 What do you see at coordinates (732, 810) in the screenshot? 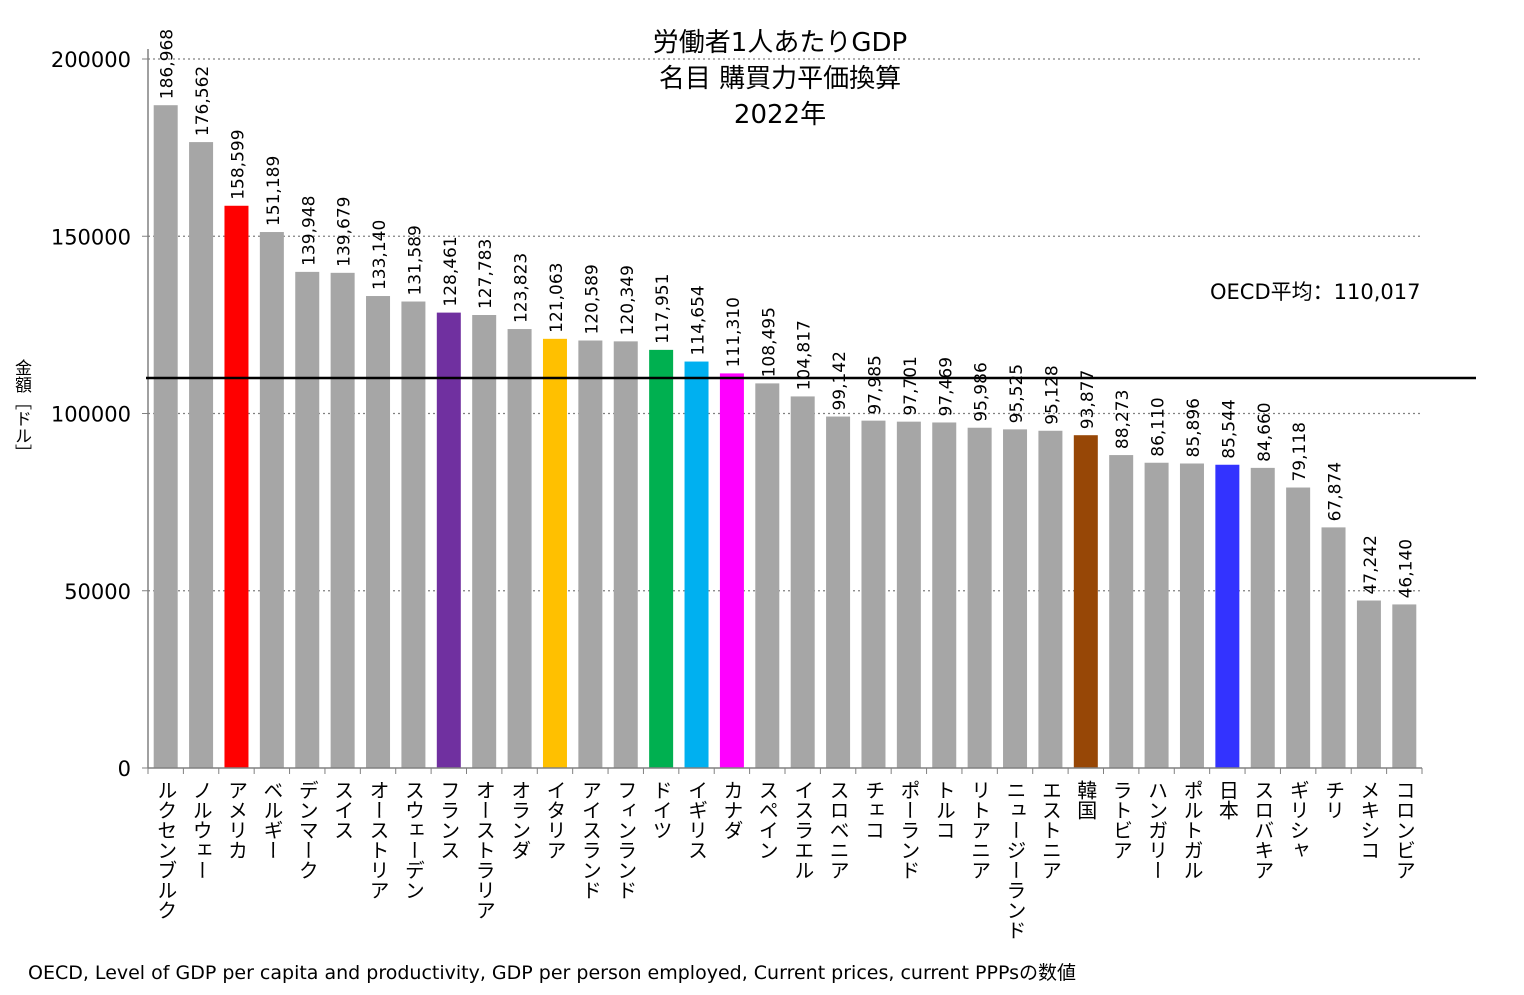
I see `category-label: カナダ` at bounding box center [732, 810].